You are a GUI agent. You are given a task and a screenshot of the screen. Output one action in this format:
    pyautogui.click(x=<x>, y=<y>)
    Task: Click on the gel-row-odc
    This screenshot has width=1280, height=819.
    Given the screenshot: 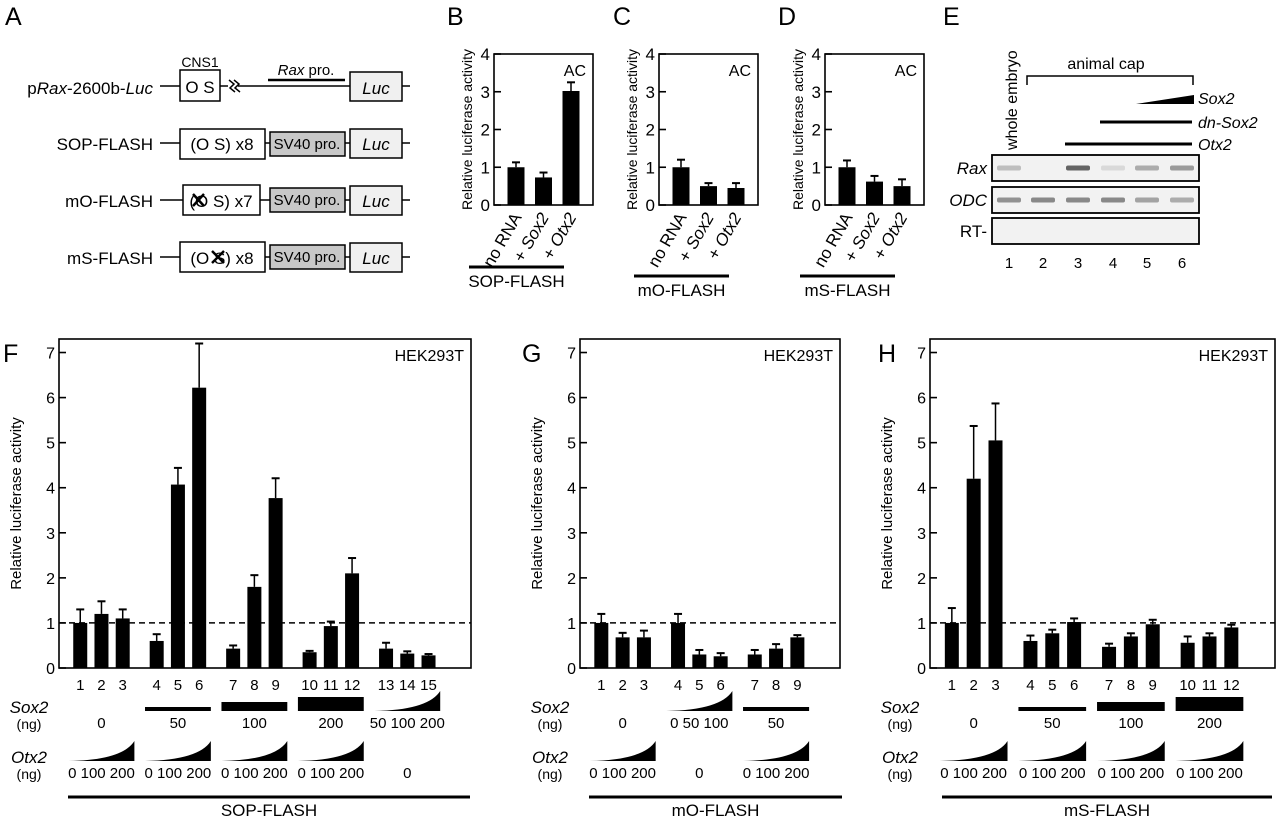 What is the action you would take?
    pyautogui.click(x=1095, y=200)
    